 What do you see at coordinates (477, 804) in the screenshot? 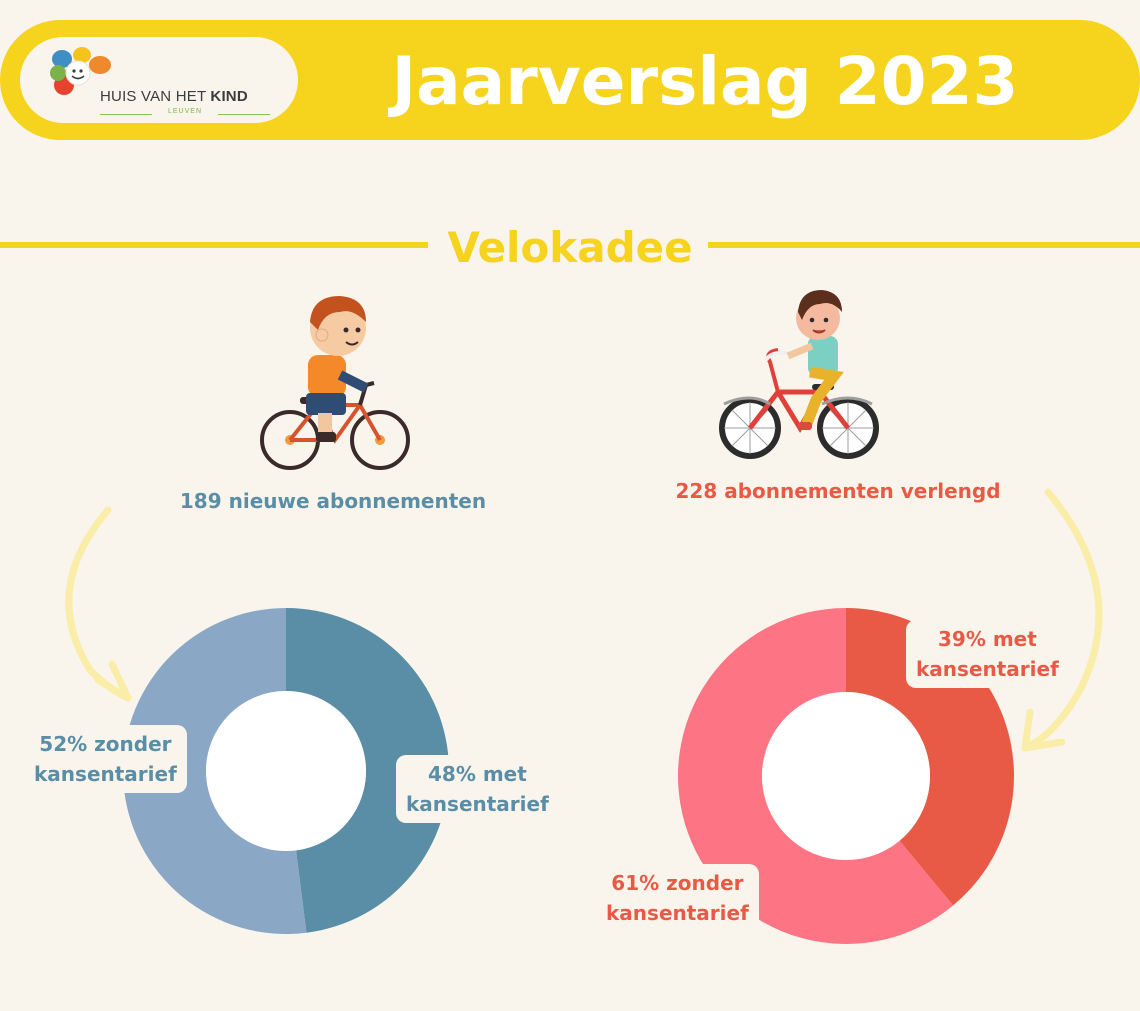
I see `left-met-label-line2: kansentarief` at bounding box center [477, 804].